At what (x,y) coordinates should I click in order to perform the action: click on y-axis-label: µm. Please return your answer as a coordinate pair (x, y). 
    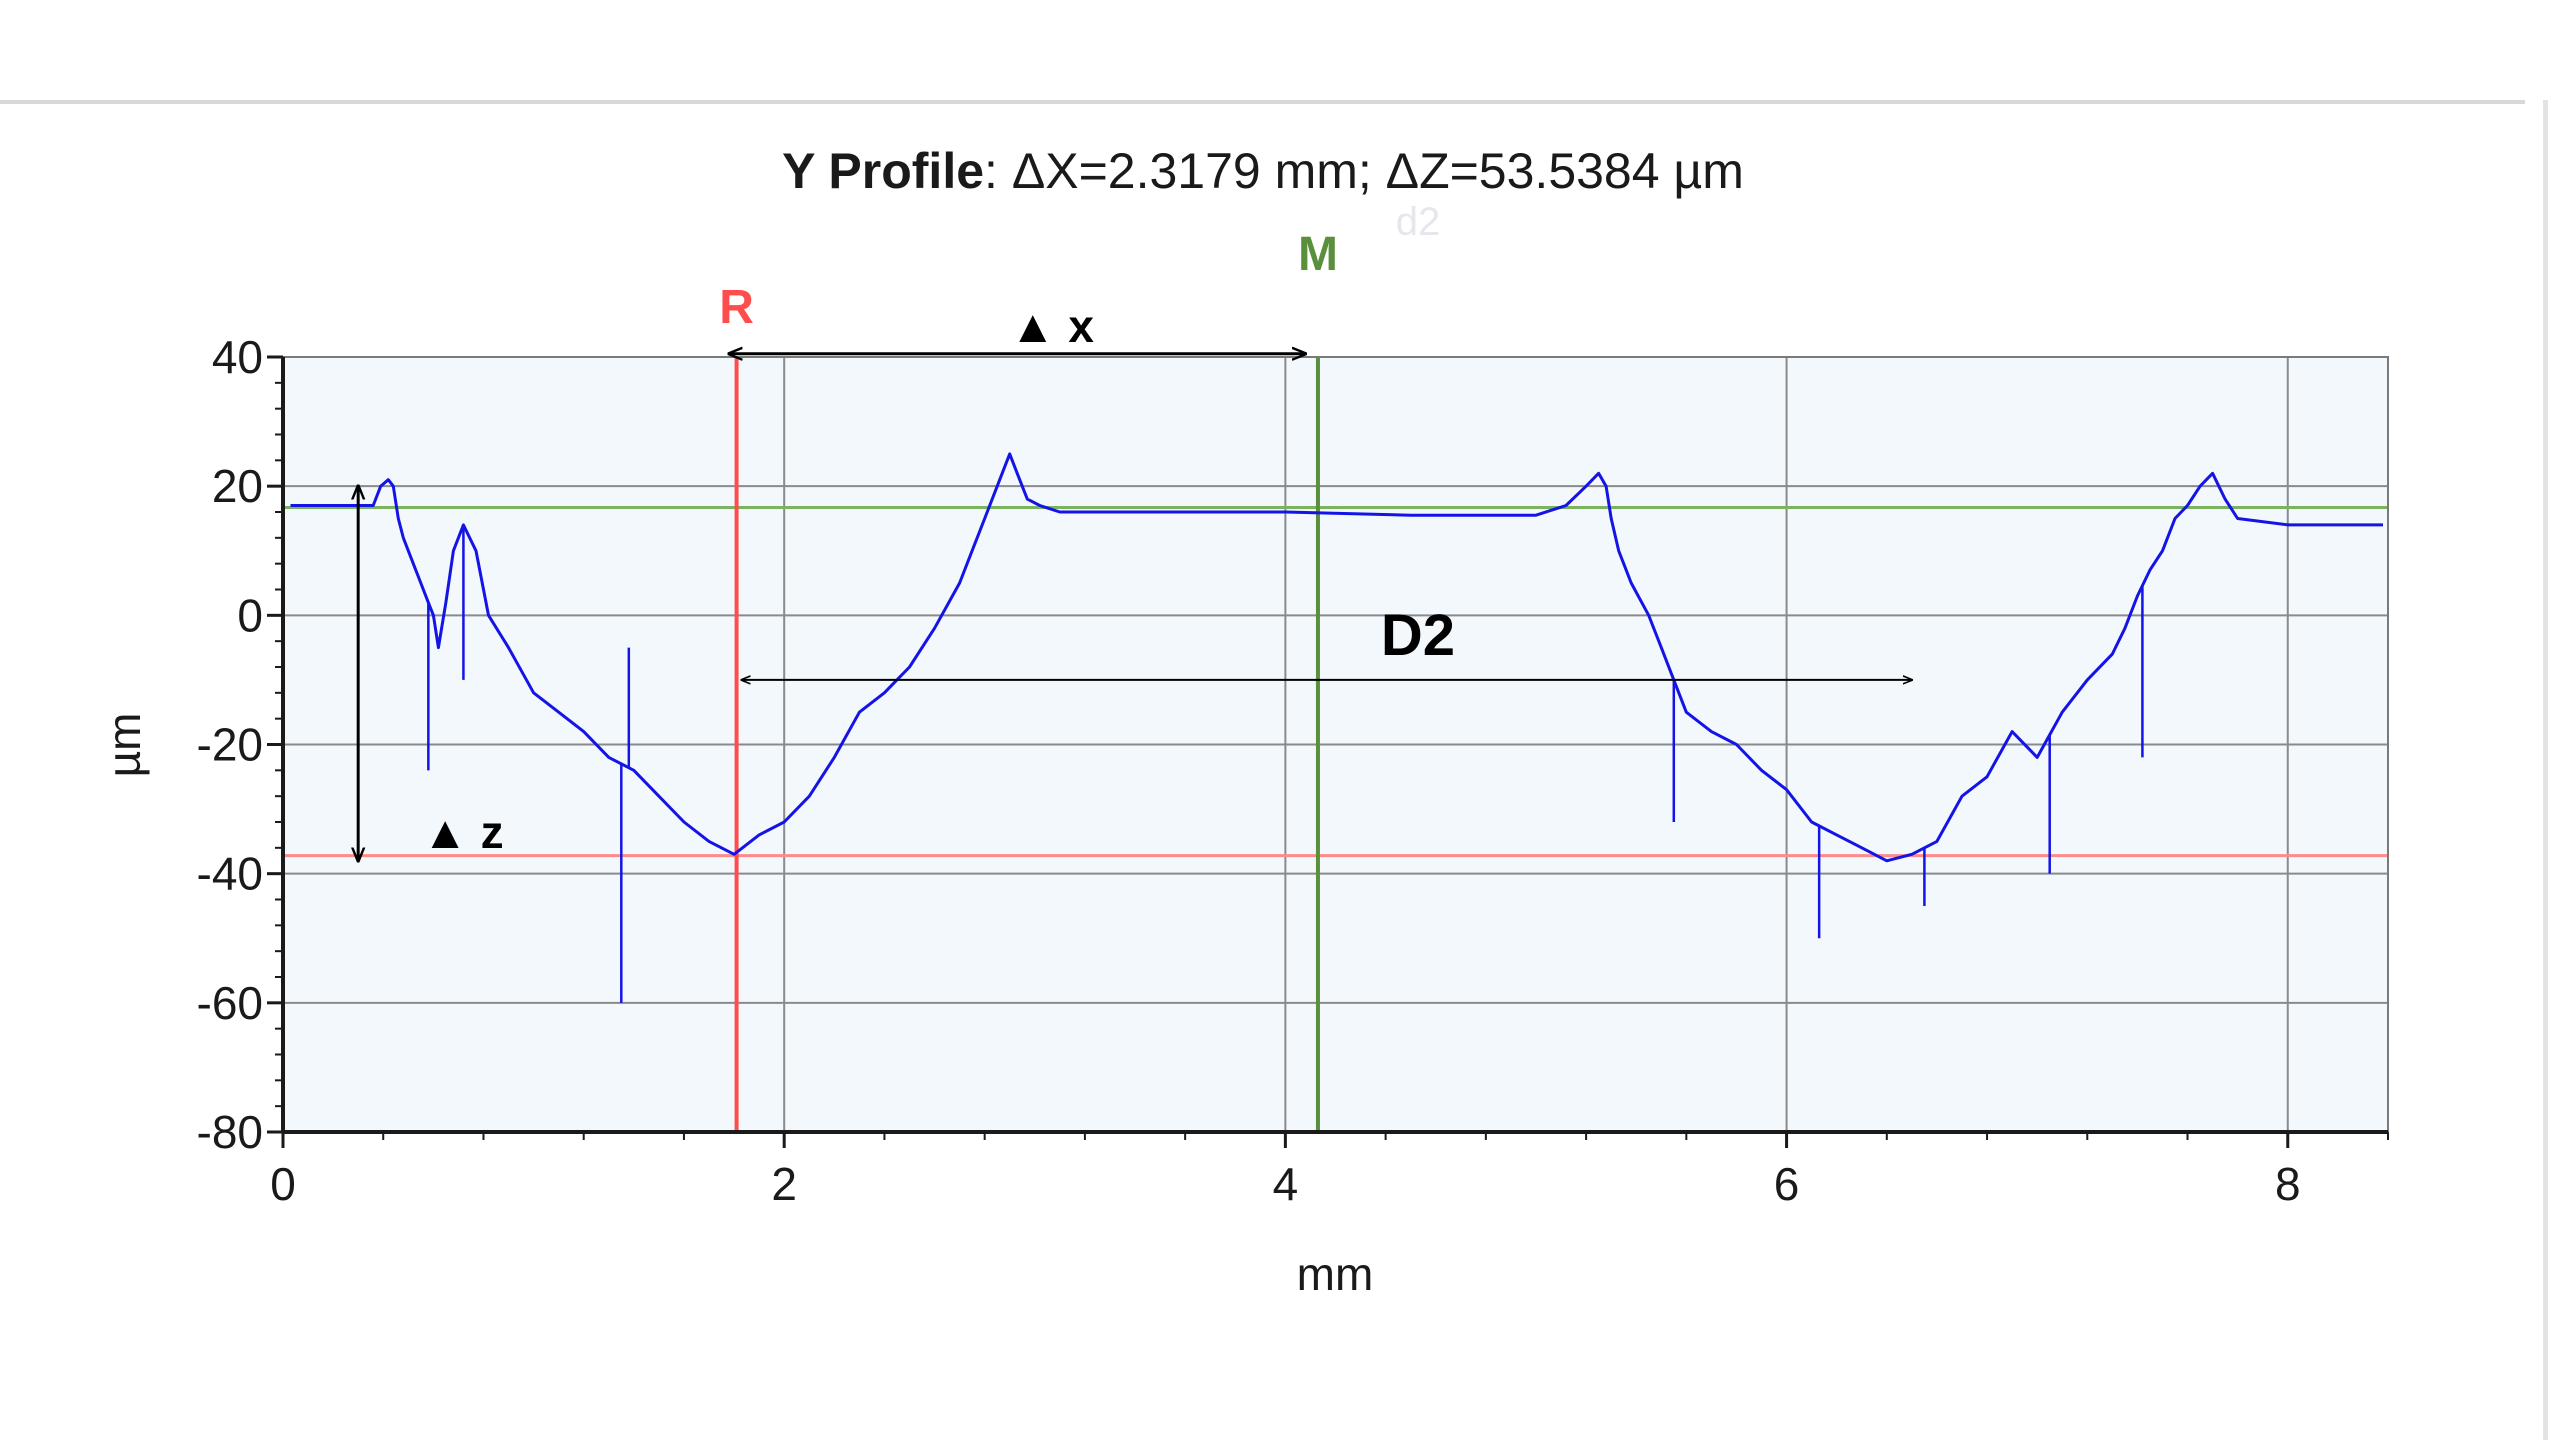
    Looking at the image, I should click on (124, 745).